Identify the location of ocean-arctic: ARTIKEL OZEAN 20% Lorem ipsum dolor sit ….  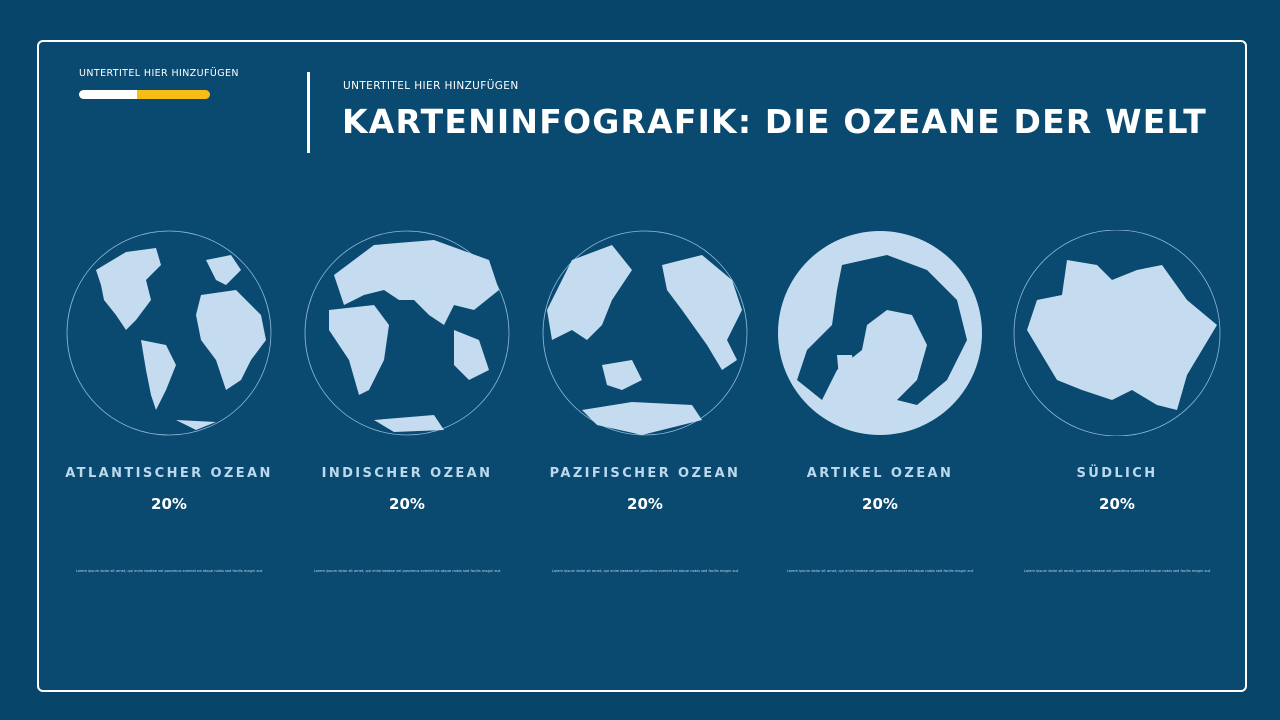
(880, 401).